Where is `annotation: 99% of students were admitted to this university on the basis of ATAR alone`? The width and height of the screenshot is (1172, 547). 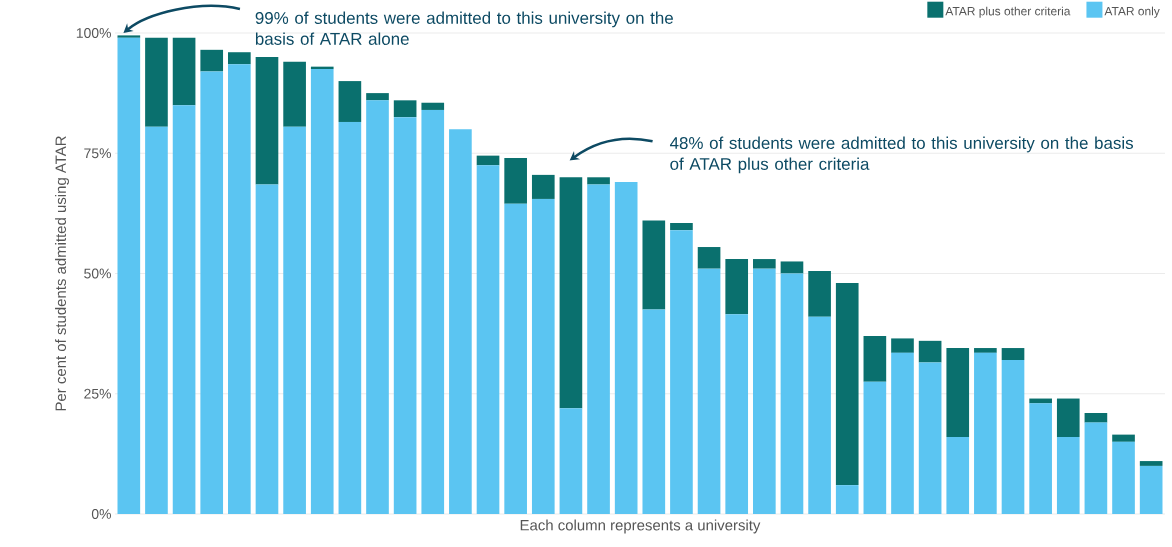 annotation: 99% of students were admitted to this university on the basis of ATAR alone is located at coordinates (464, 28).